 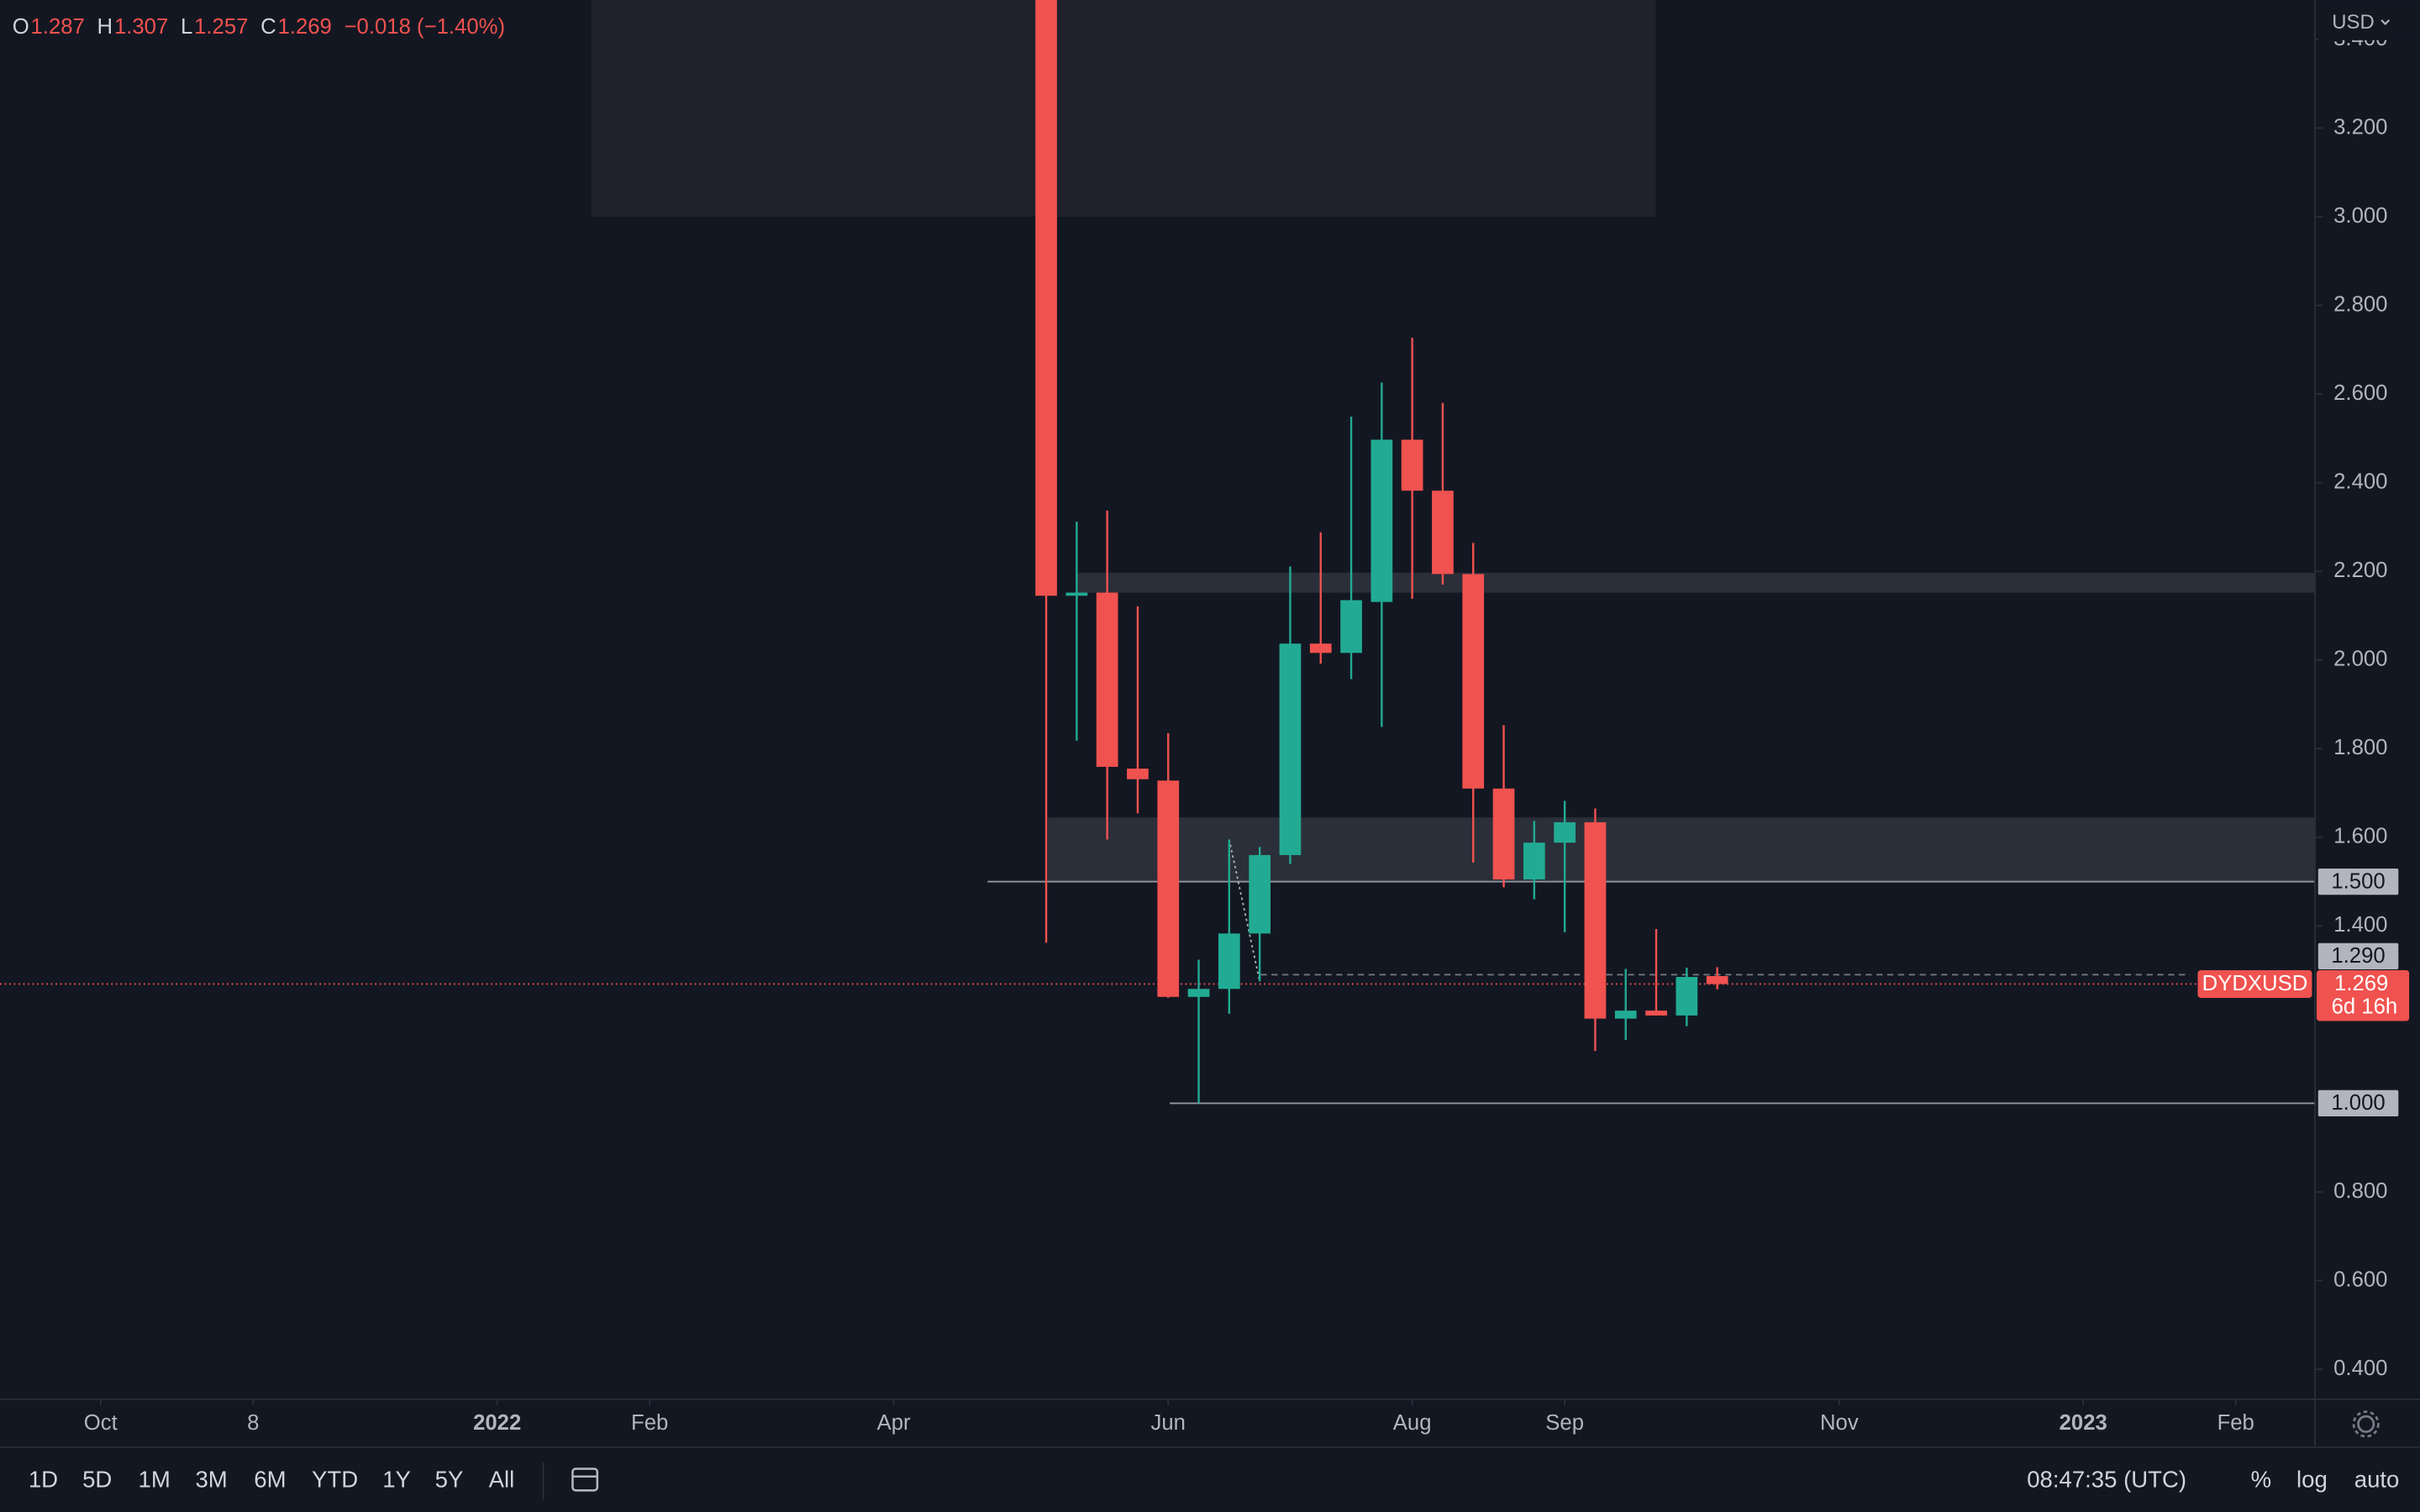 I want to click on range-button: YTD, so click(x=335, y=1480).